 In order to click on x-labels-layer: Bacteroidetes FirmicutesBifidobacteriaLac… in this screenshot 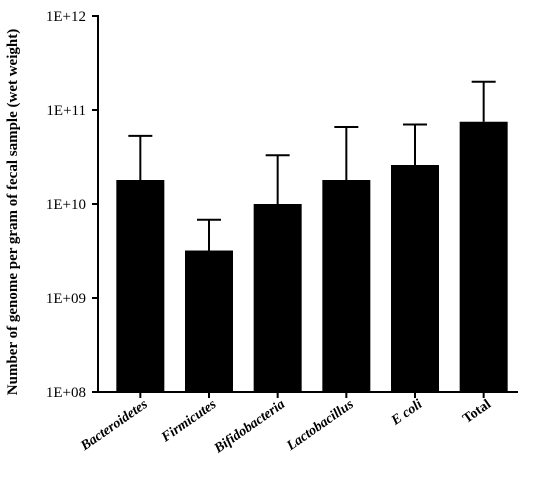, I will do `click(286, 424)`.